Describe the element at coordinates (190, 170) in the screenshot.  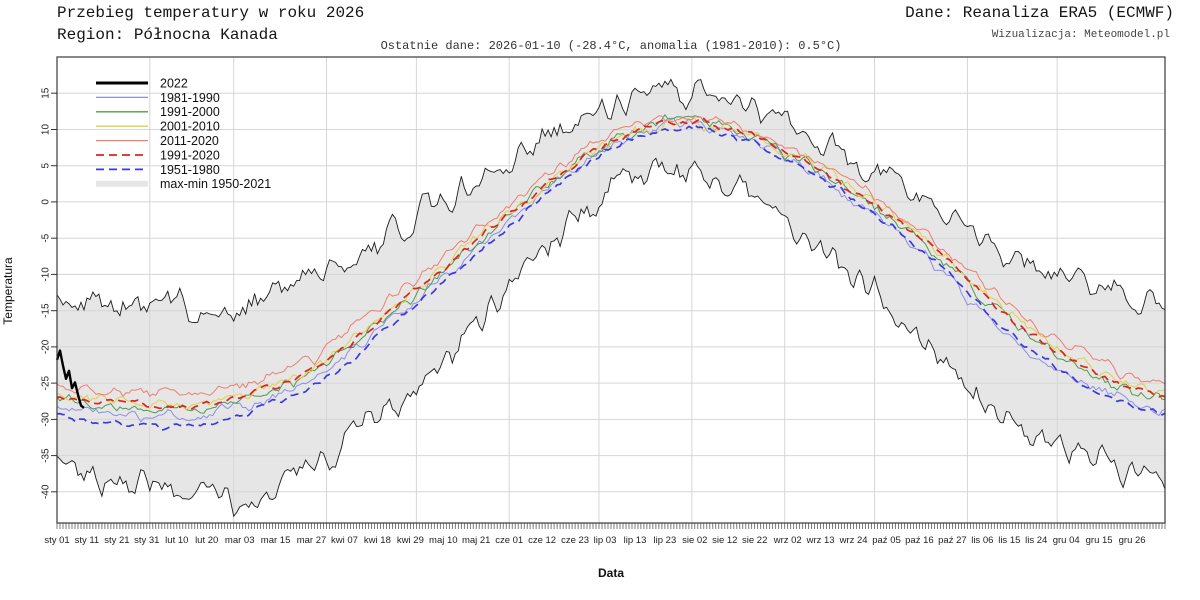
I see `legend-label: 1951-1980` at that location.